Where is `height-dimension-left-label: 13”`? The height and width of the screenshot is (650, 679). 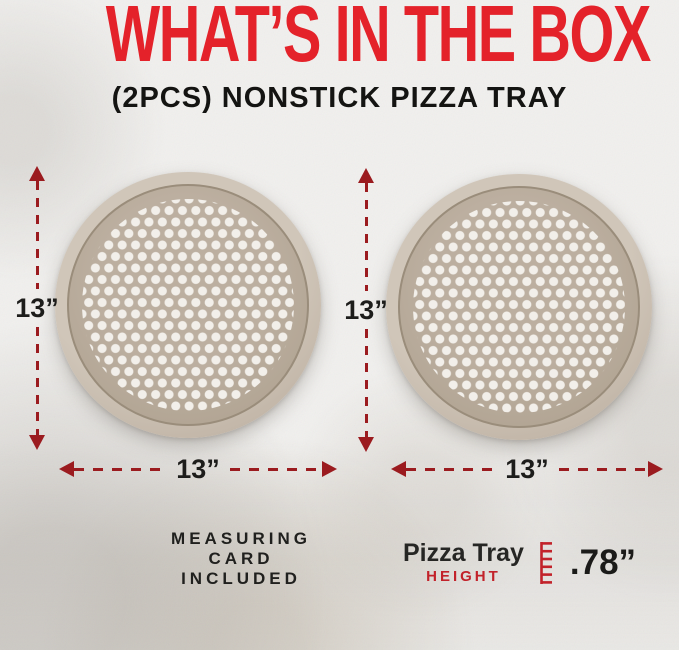
height-dimension-left-label: 13” is located at coordinates (37, 308).